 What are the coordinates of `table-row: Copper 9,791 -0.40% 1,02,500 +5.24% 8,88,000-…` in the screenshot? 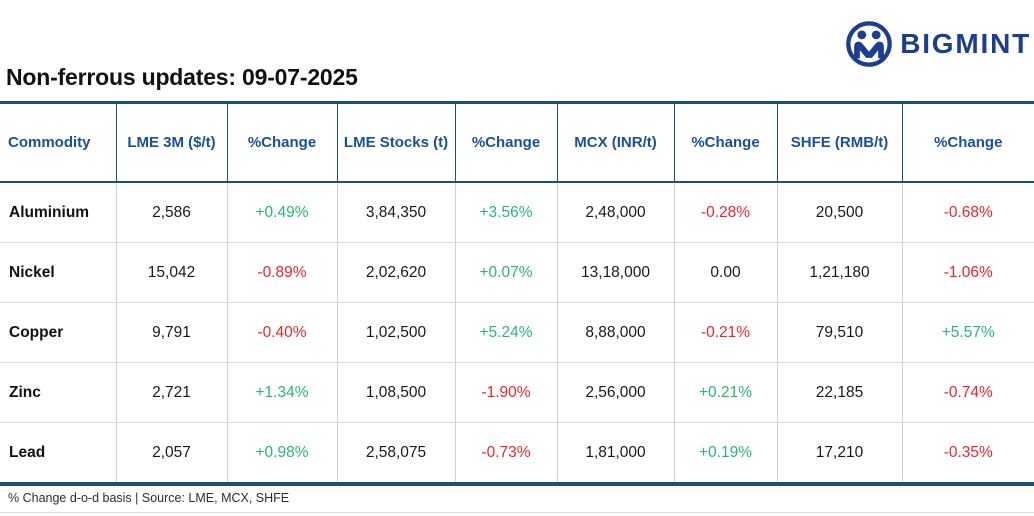 It's located at (517, 332).